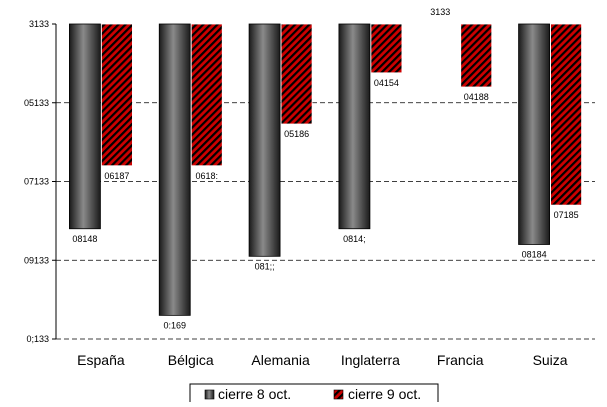 This screenshot has width=607, height=407. What do you see at coordinates (36, 103) in the screenshot?
I see `y-tick-label: 05133` at bounding box center [36, 103].